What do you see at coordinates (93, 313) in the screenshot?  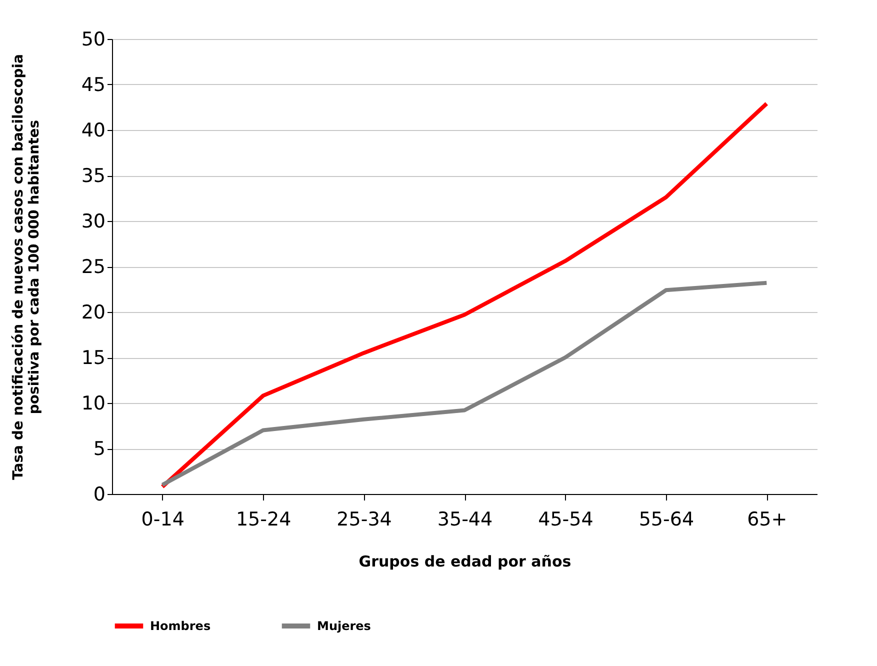 I see `y-tick-label: 20` at bounding box center [93, 313].